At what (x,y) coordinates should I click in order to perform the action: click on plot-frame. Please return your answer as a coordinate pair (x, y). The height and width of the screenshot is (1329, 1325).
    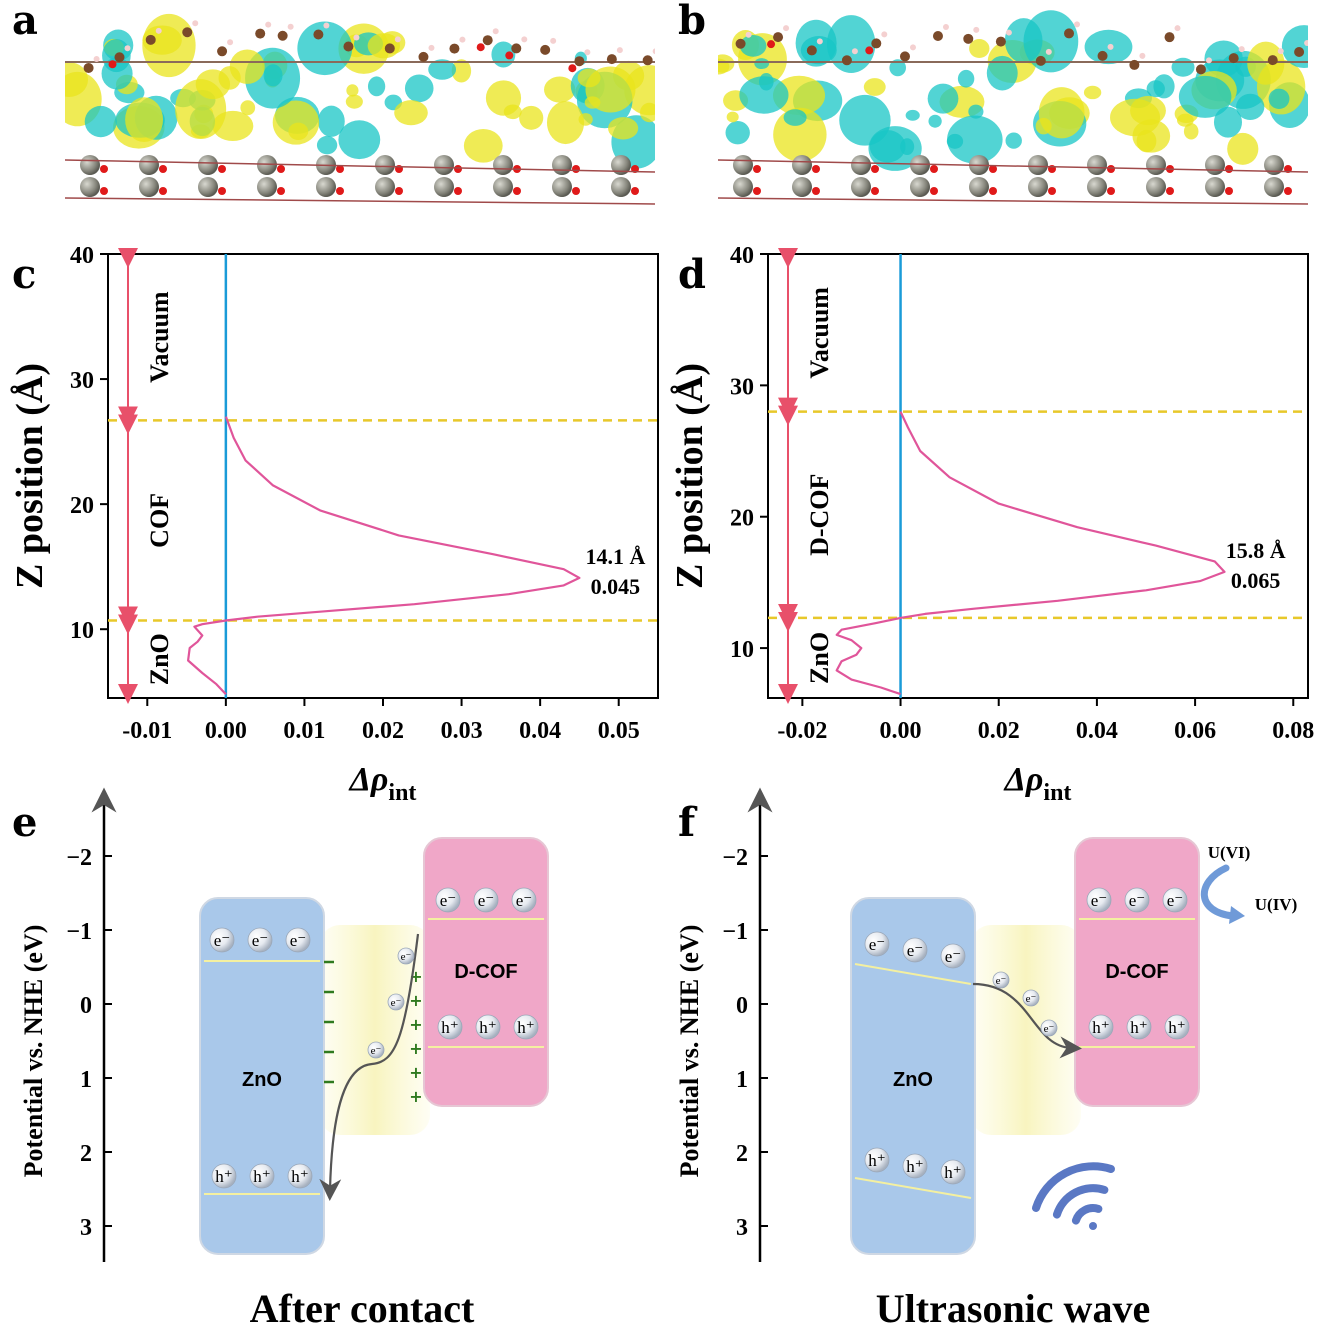
    Looking at the image, I should click on (383, 476).